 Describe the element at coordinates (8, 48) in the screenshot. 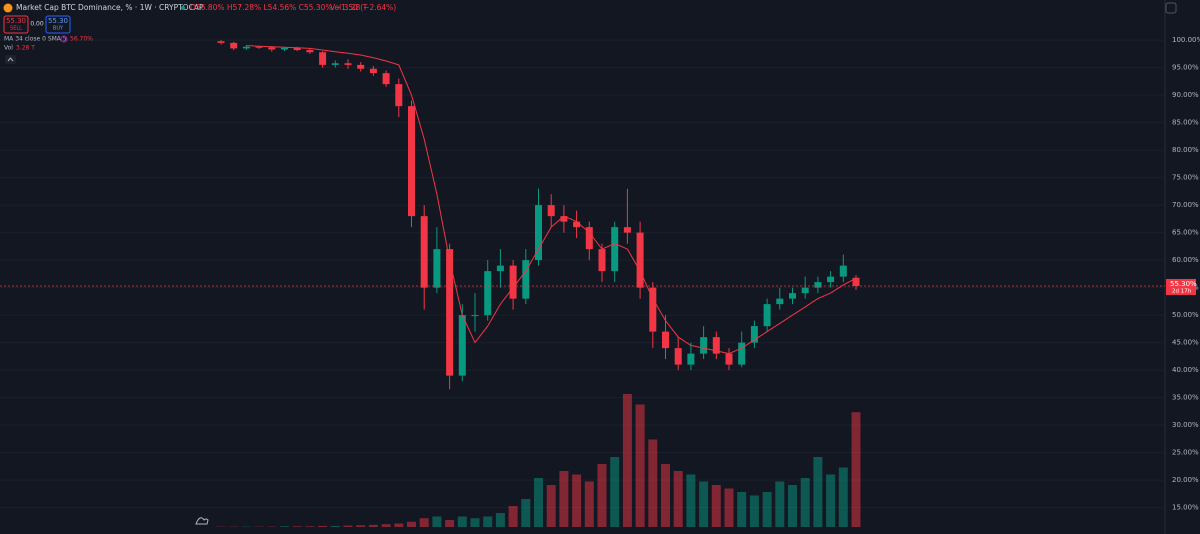

I see `vol-legend: Vol` at that location.